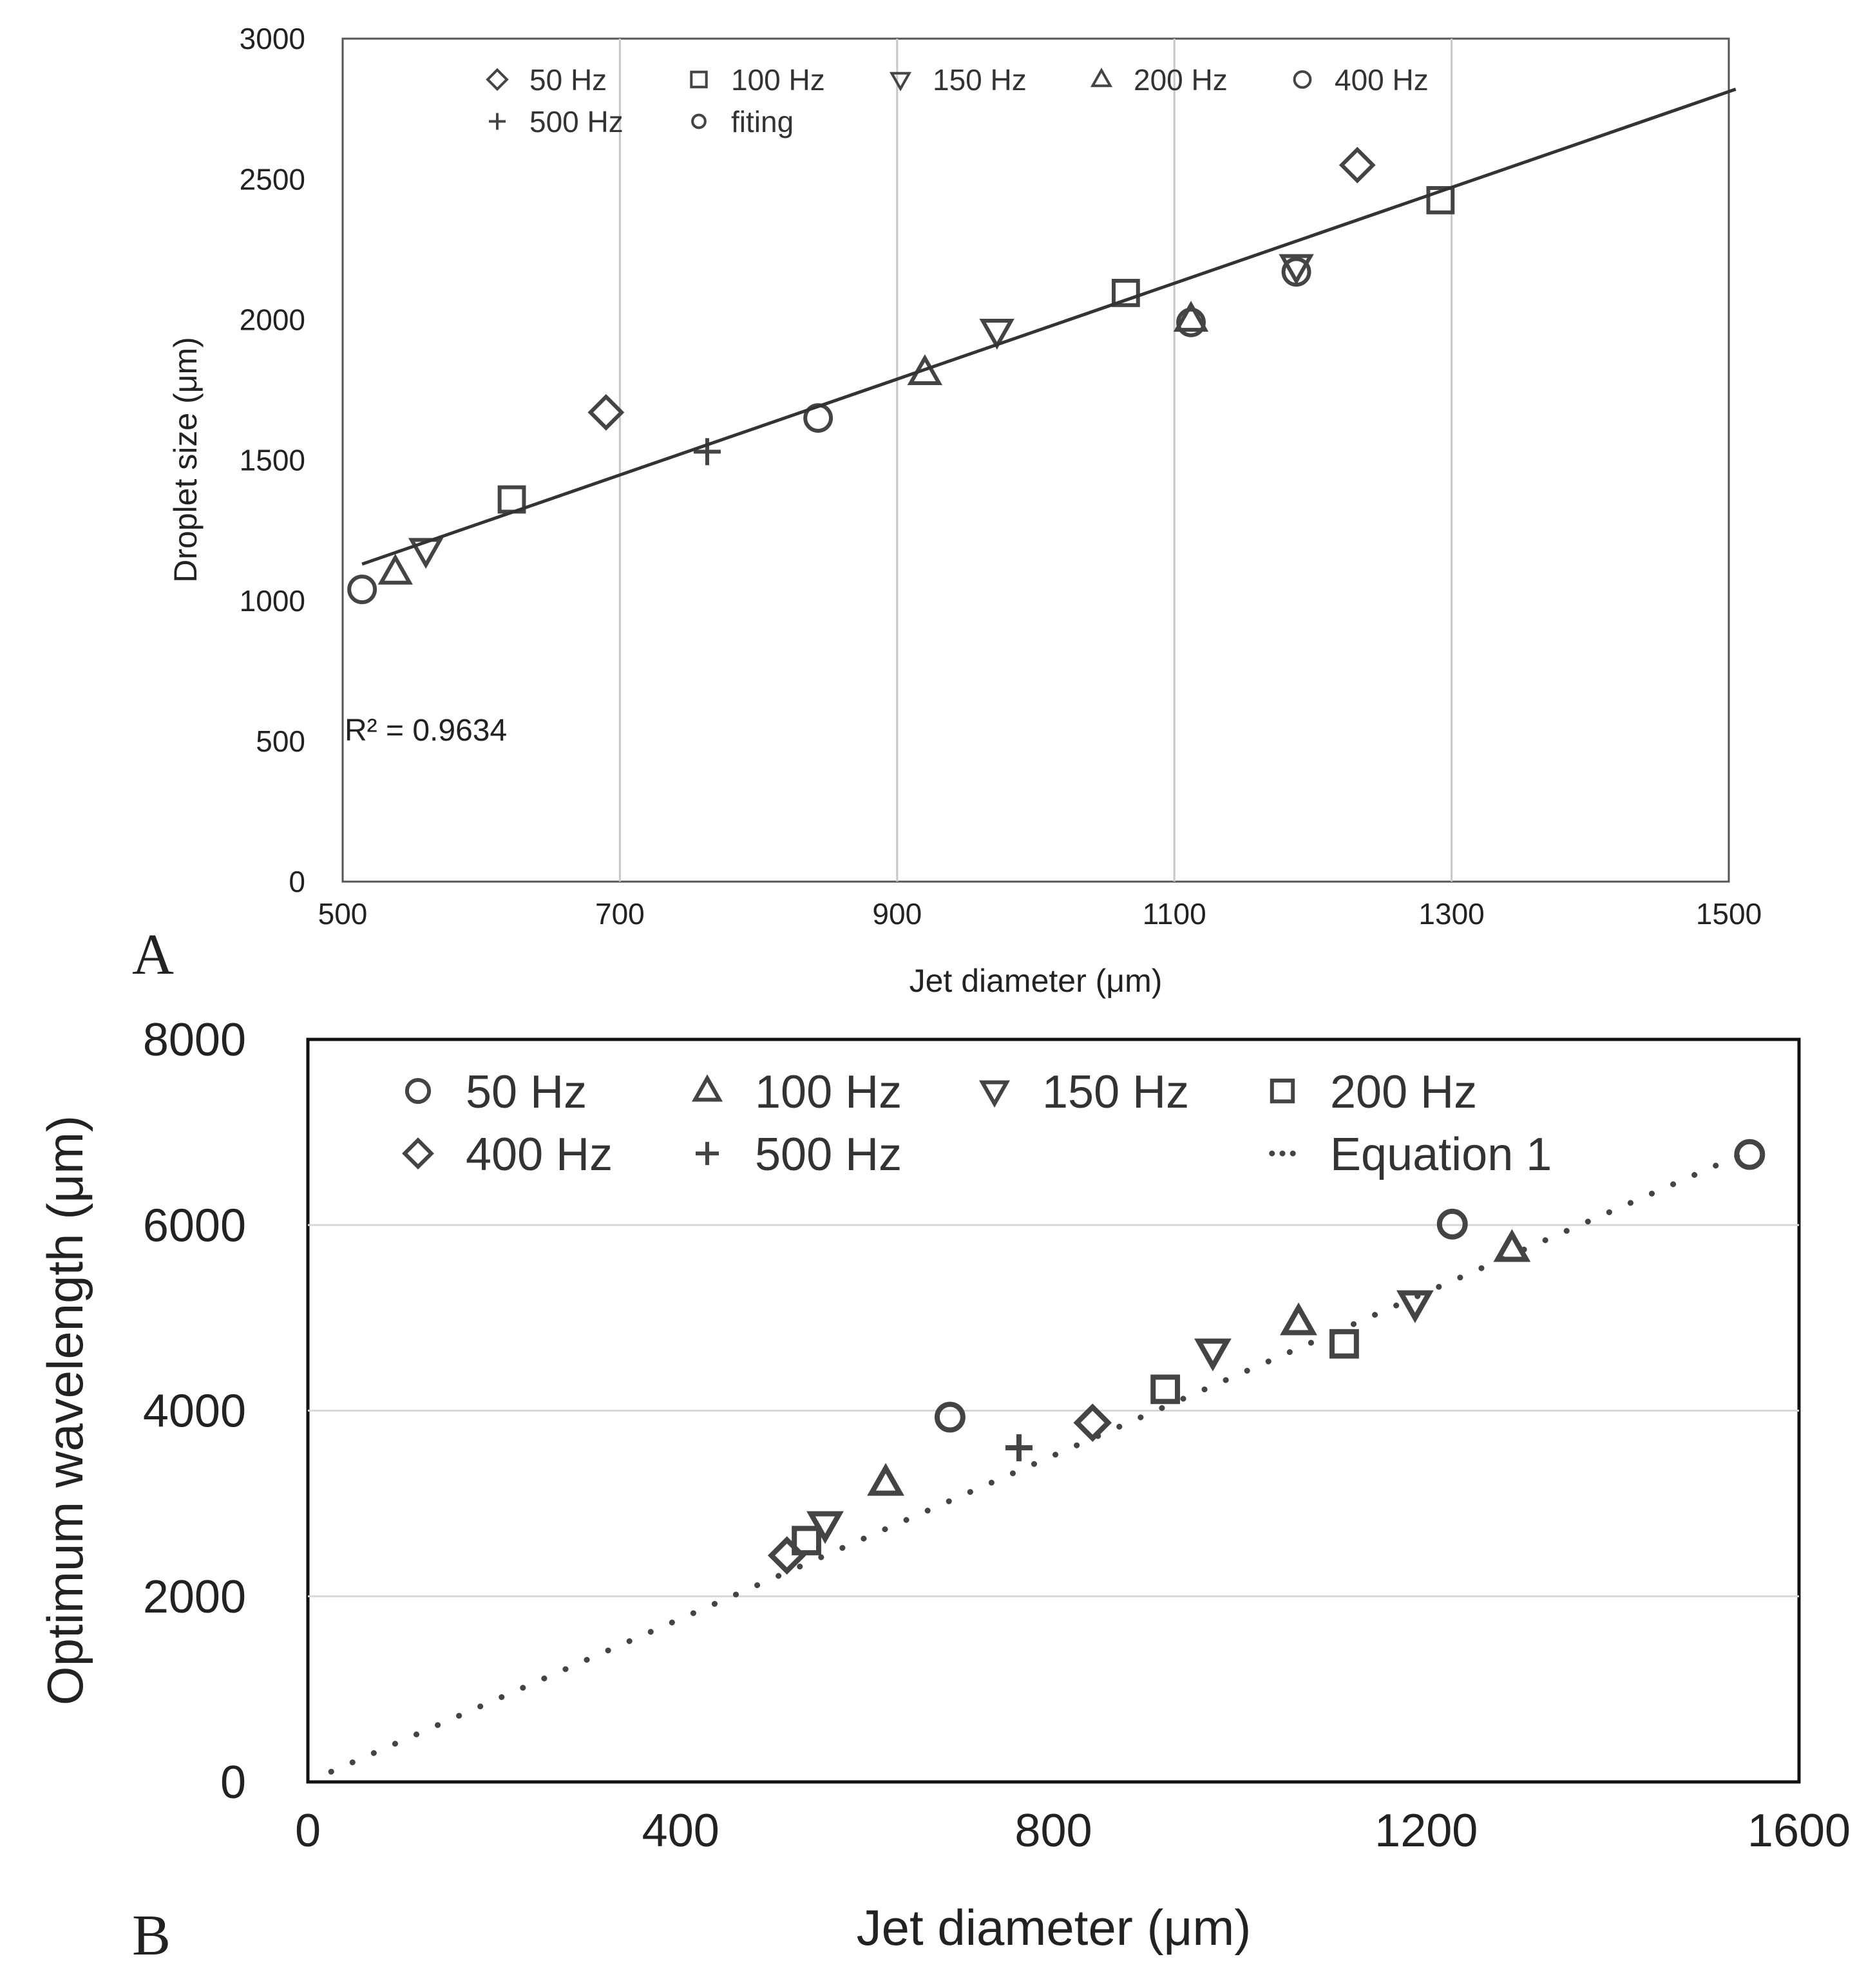  I want to click on legend-label-500hz: 500 Hz, so click(576, 121).